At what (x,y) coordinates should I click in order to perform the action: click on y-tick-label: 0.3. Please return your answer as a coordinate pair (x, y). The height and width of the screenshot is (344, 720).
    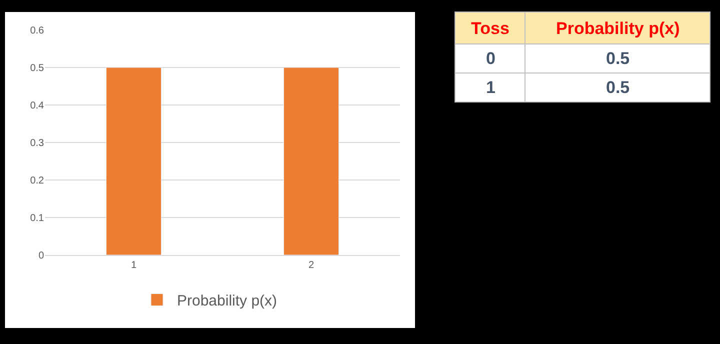
    Looking at the image, I should click on (37, 143).